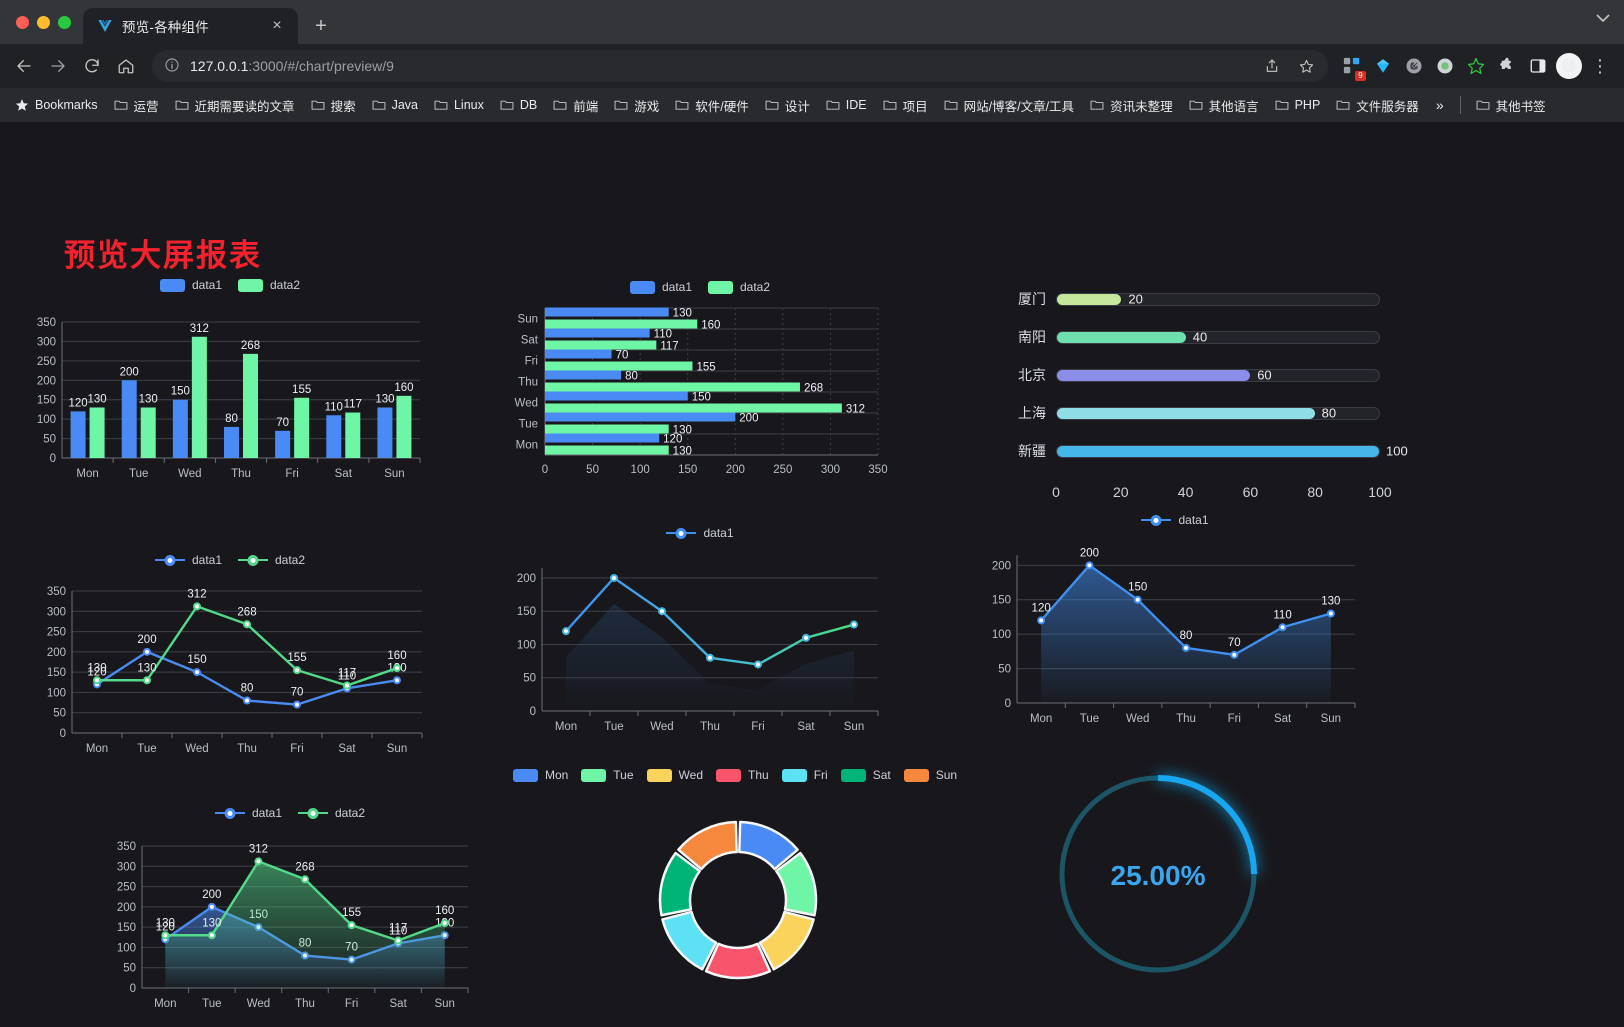  Describe the element at coordinates (247, 749) in the screenshot. I see `svg-text: Thu` at that location.